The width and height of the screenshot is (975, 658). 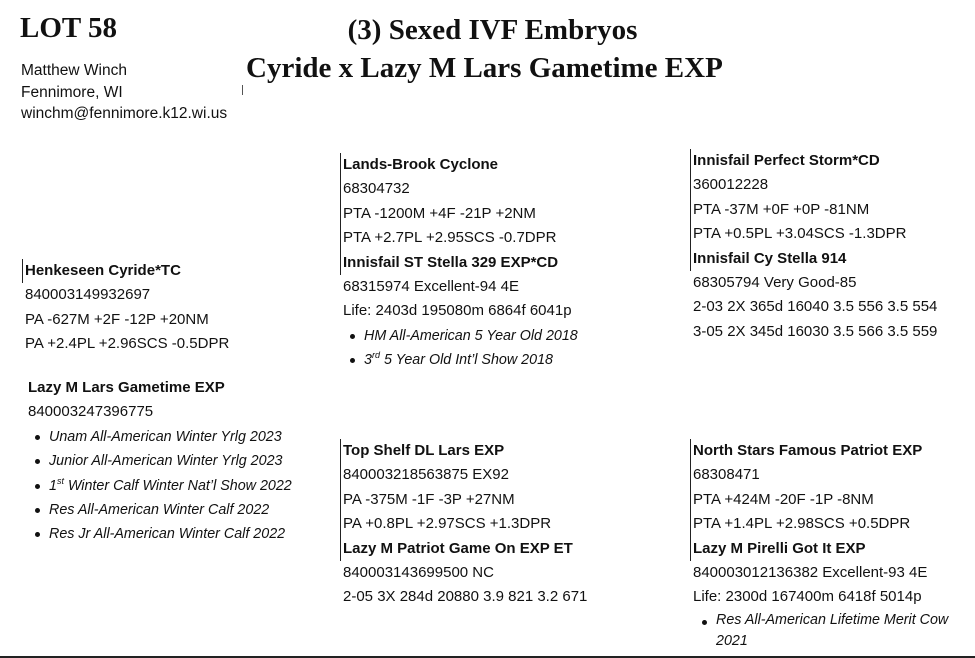 What do you see at coordinates (88, 295) in the screenshot?
I see `sire-reg: 840003149932697` at bounding box center [88, 295].